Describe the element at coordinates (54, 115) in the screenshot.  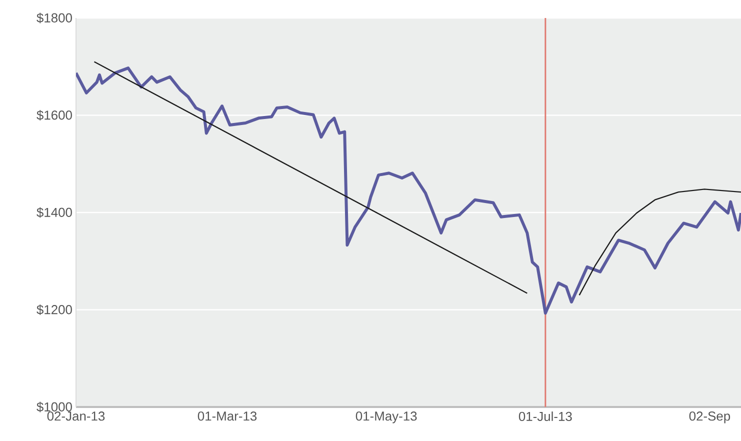
I see `y-tick-label: $1600` at that location.